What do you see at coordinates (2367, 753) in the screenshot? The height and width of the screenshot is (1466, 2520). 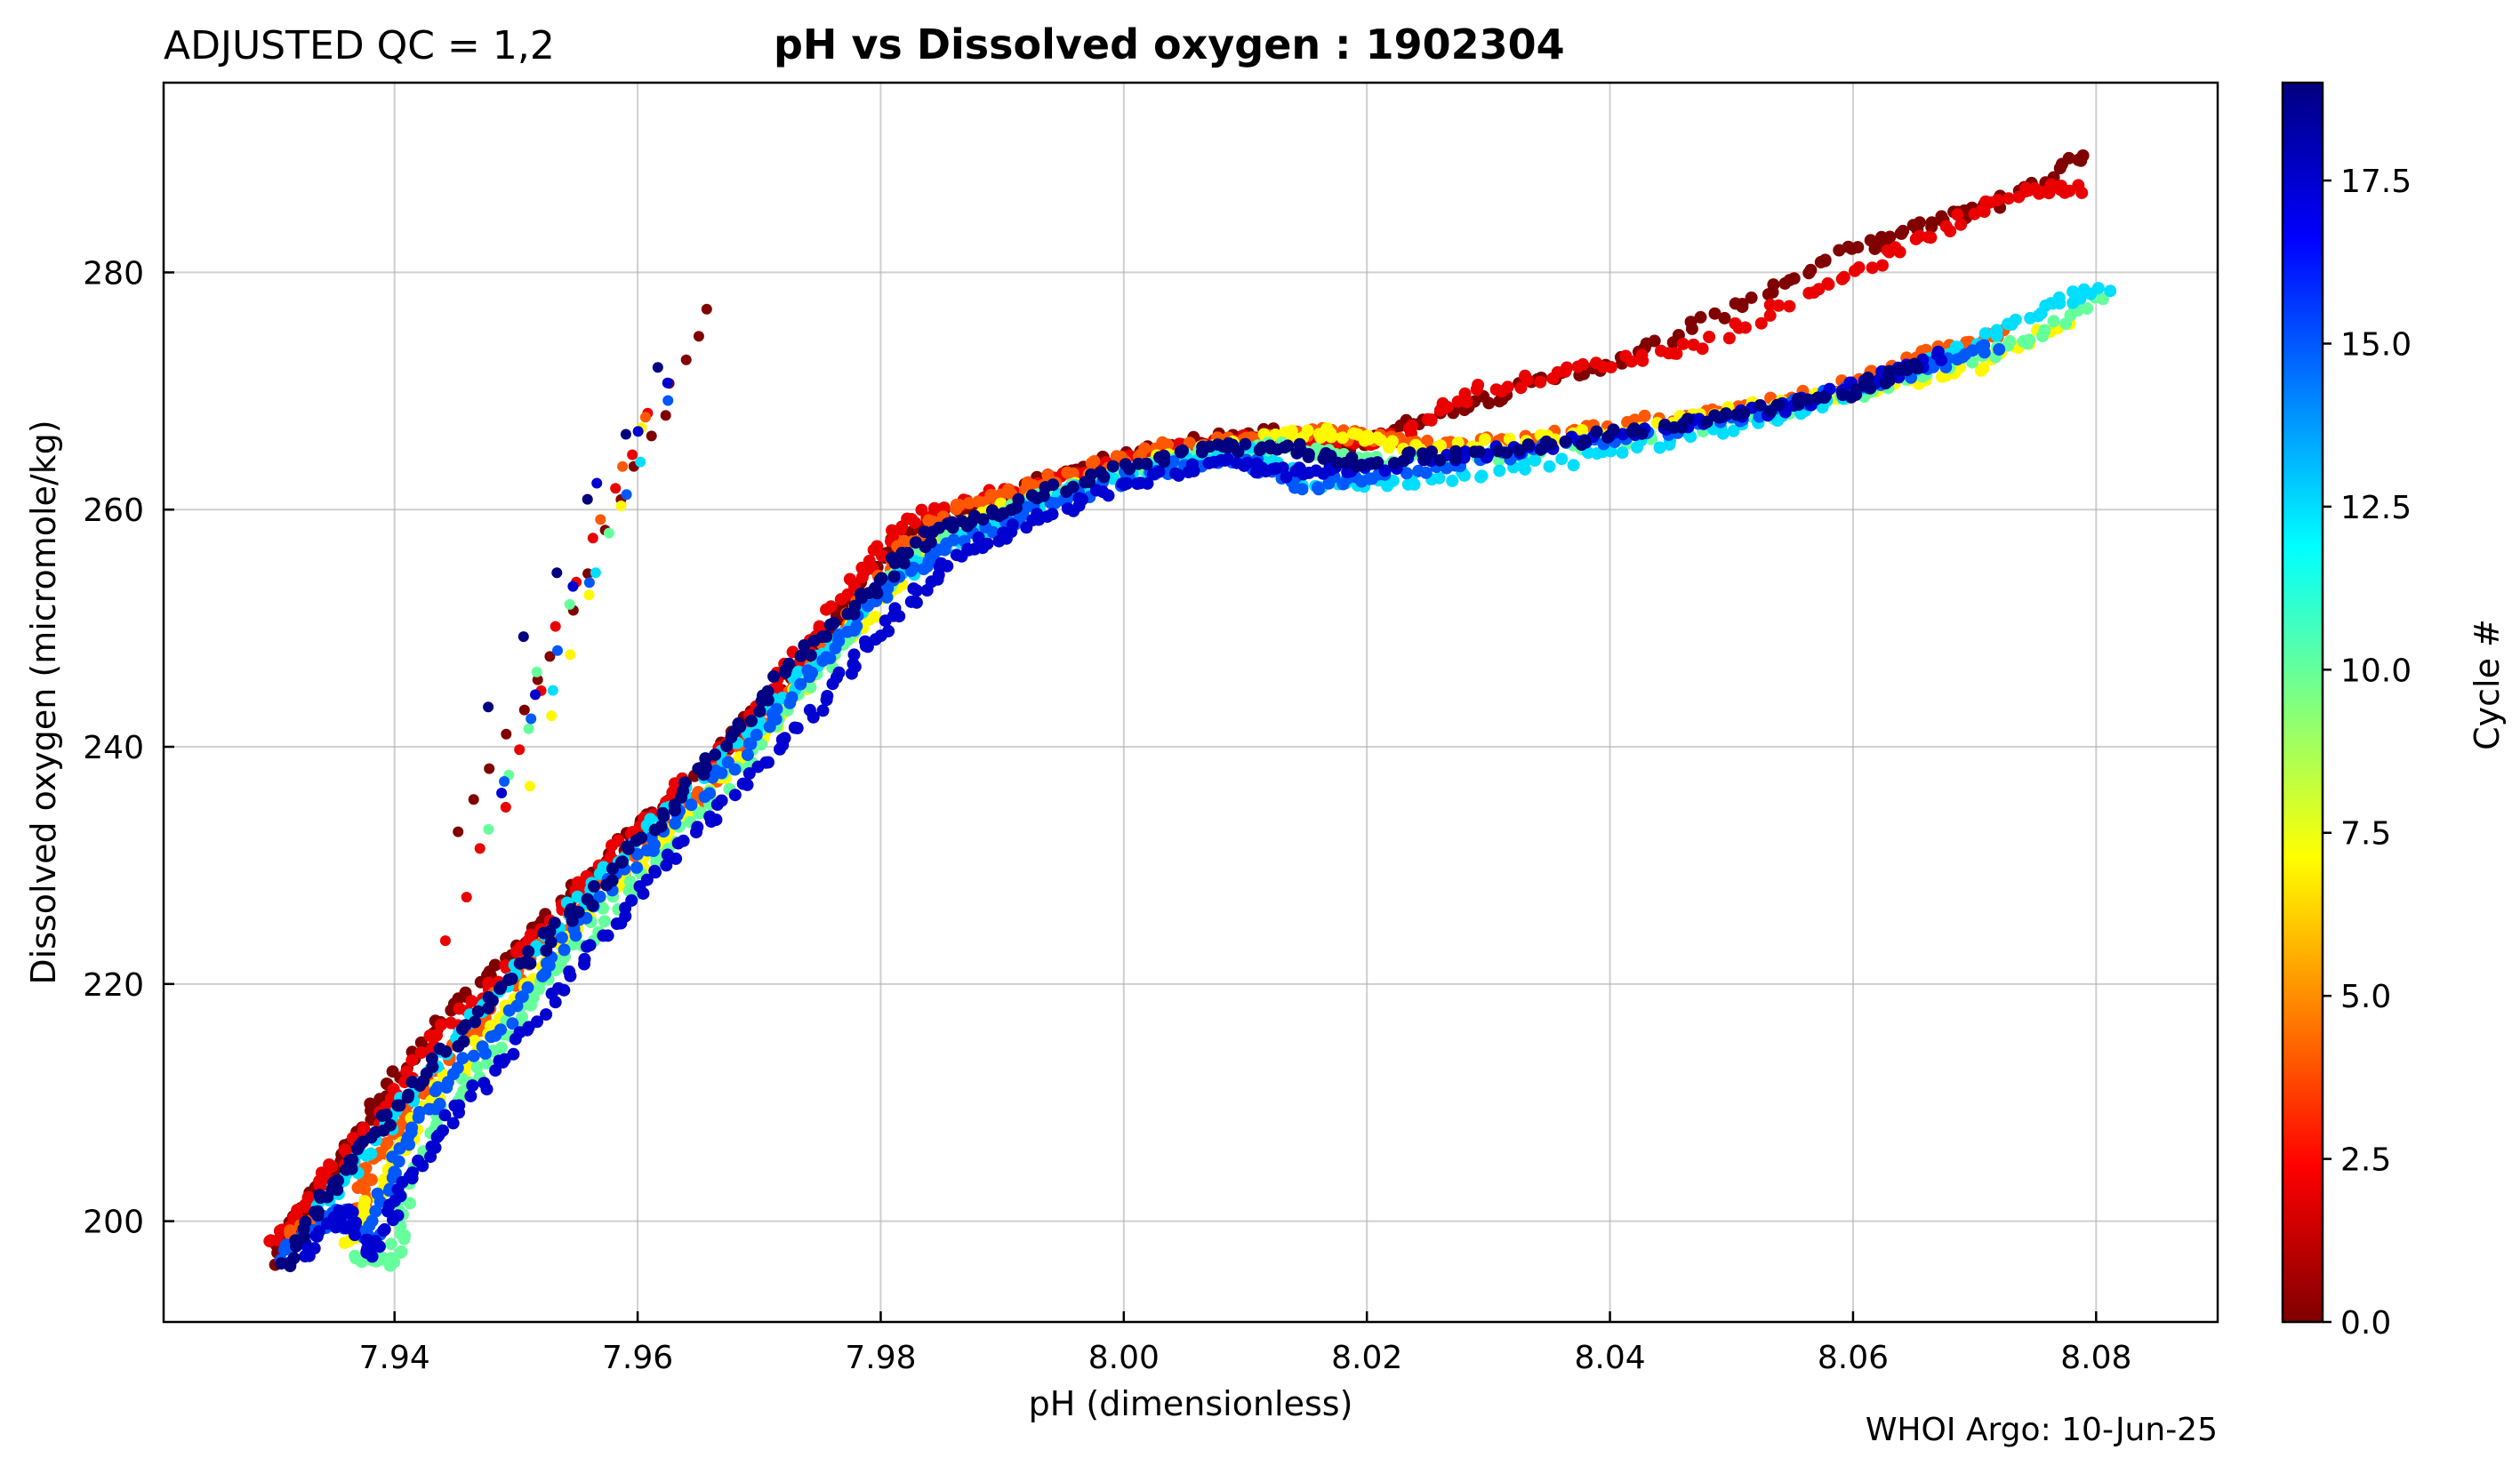 I see `colorbar-ticks: 0.0 2.5 5.0 7.5 10.0 12.5 15.0 17.5` at bounding box center [2367, 753].